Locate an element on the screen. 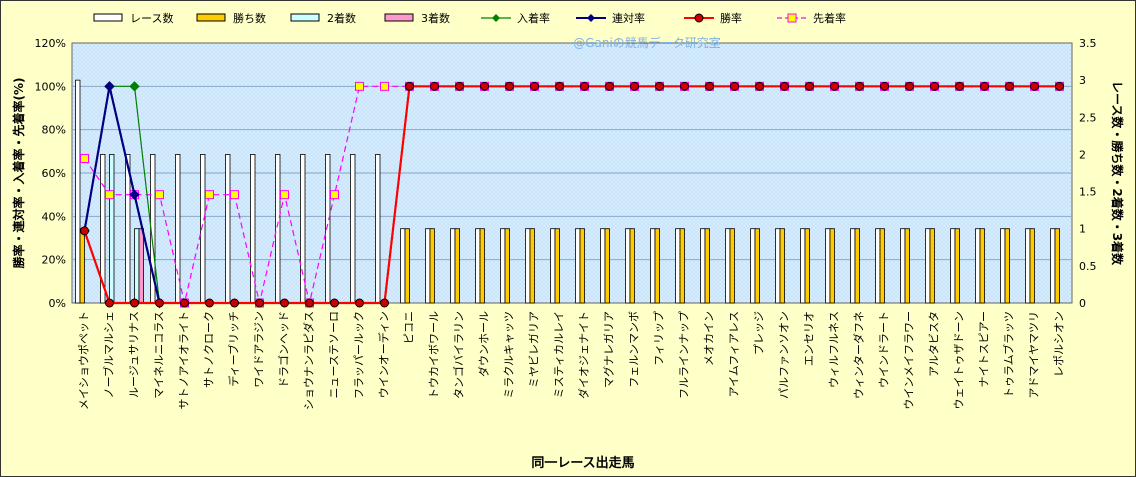 This screenshot has height=477, width=1136. legend-marker-連対率 is located at coordinates (591, 18).